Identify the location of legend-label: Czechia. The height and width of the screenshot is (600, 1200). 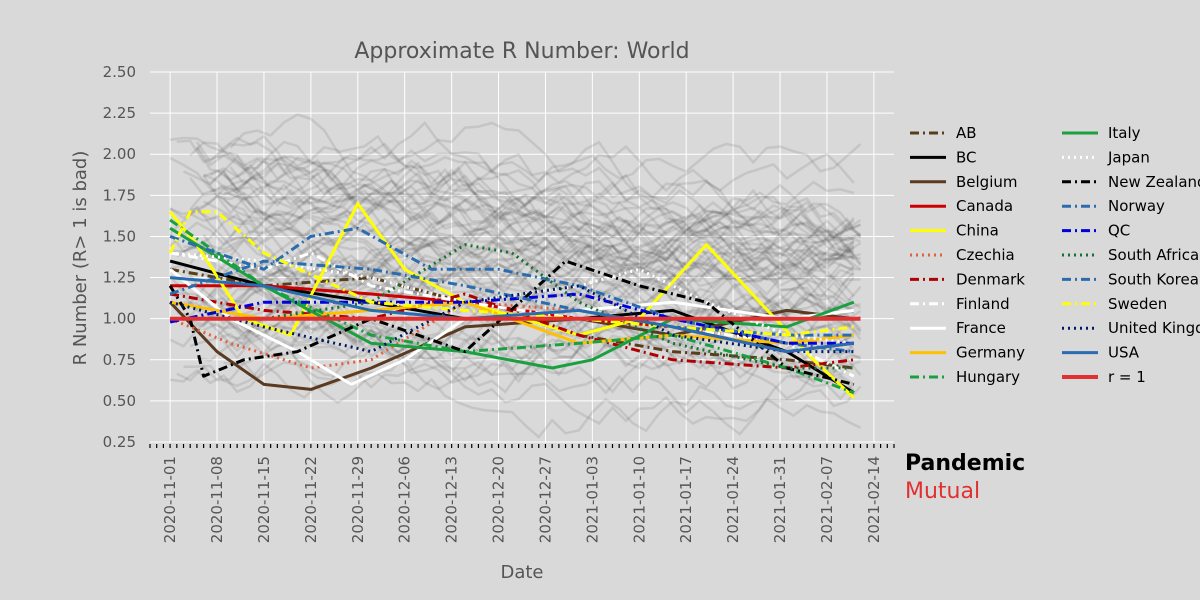
(985, 255).